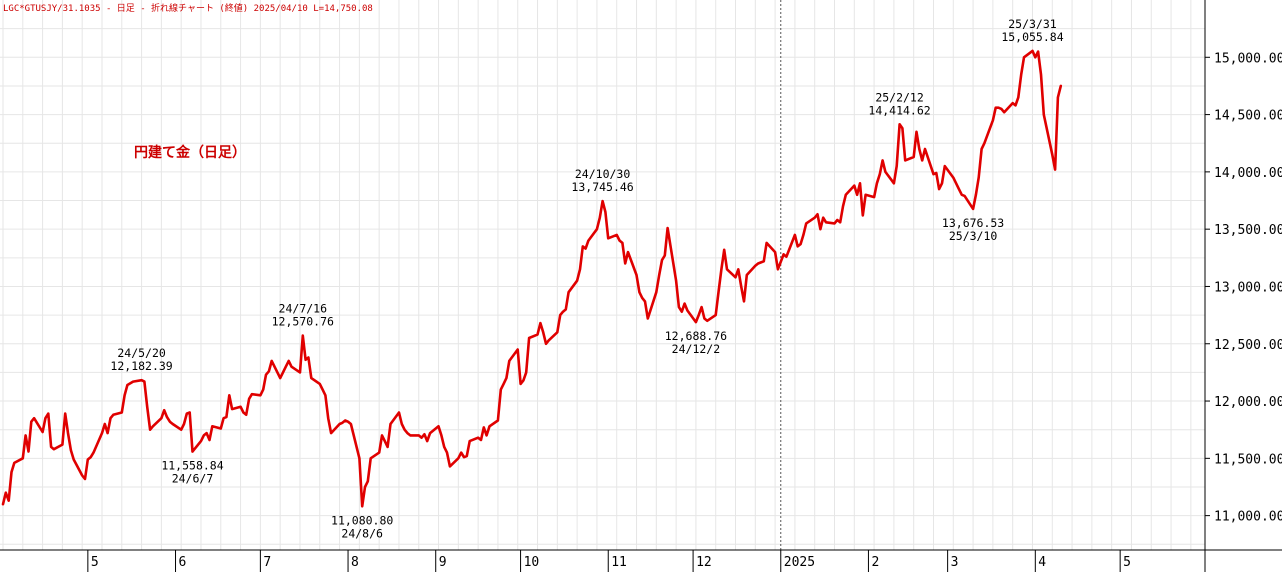  What do you see at coordinates (1248, 517) in the screenshot?
I see `y-tick-label: 11,000.00` at bounding box center [1248, 517].